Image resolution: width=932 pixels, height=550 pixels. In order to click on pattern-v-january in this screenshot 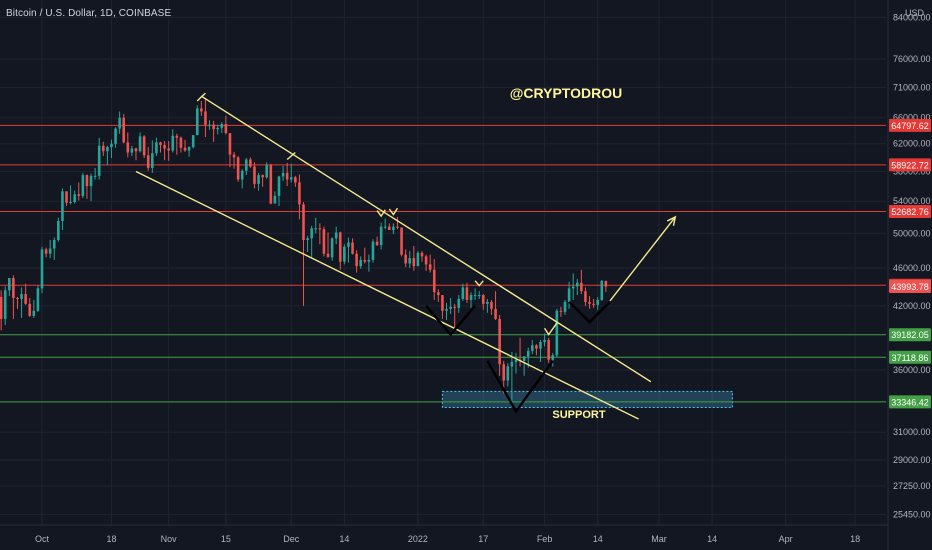, I will do `click(451, 321)`.